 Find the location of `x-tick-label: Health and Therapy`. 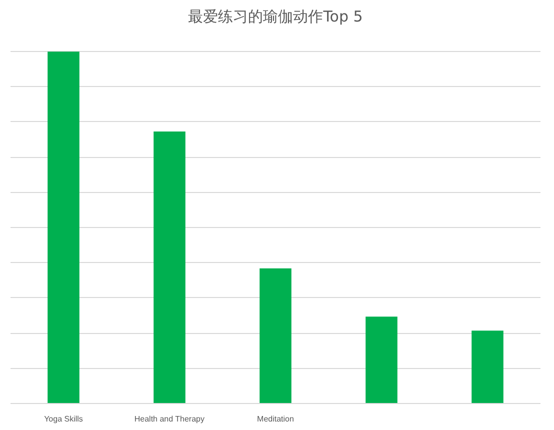

x-tick-label: Health and Therapy is located at coordinates (169, 419).